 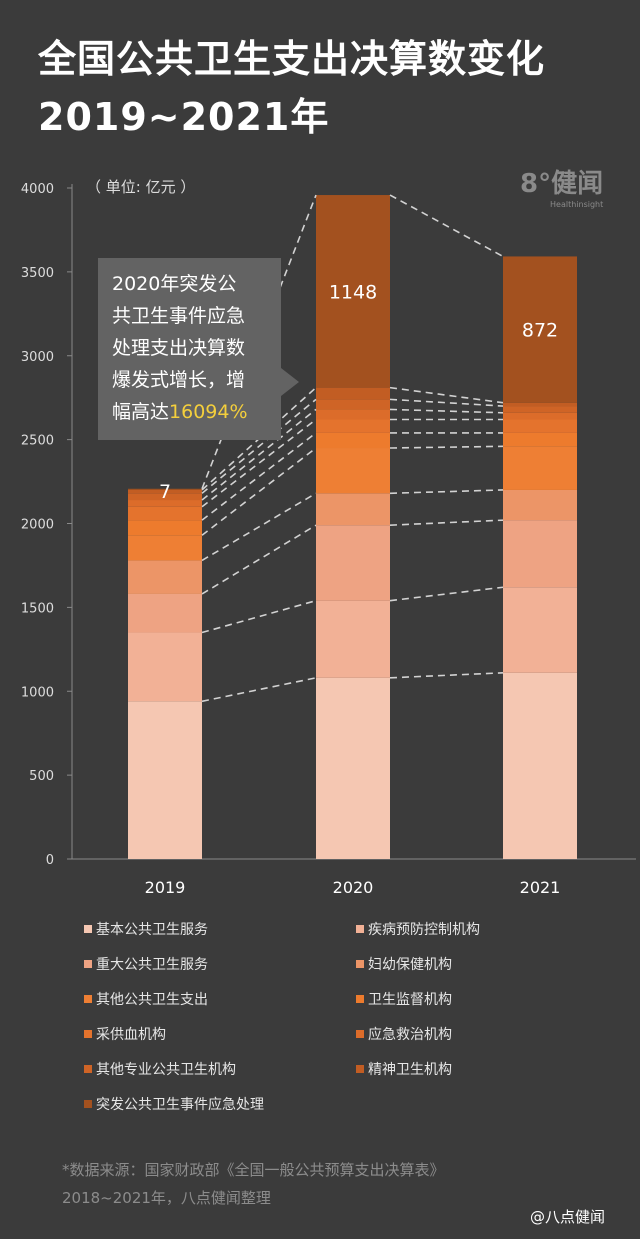 What do you see at coordinates (480, 1033) in the screenshot?
I see `legend-item: 应急救治机构` at bounding box center [480, 1033].